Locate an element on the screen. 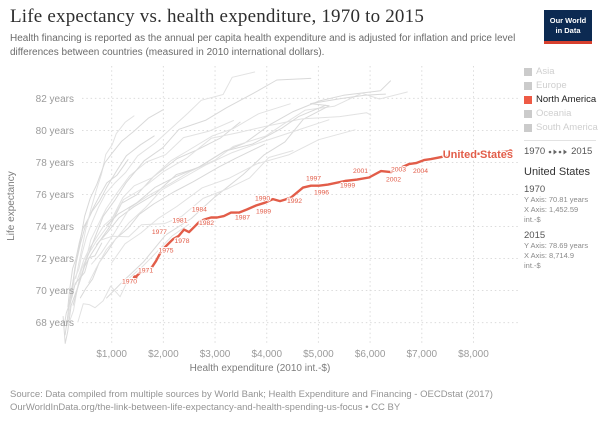 This screenshot has width=600, height=424. legend-label: South America is located at coordinates (567, 127).